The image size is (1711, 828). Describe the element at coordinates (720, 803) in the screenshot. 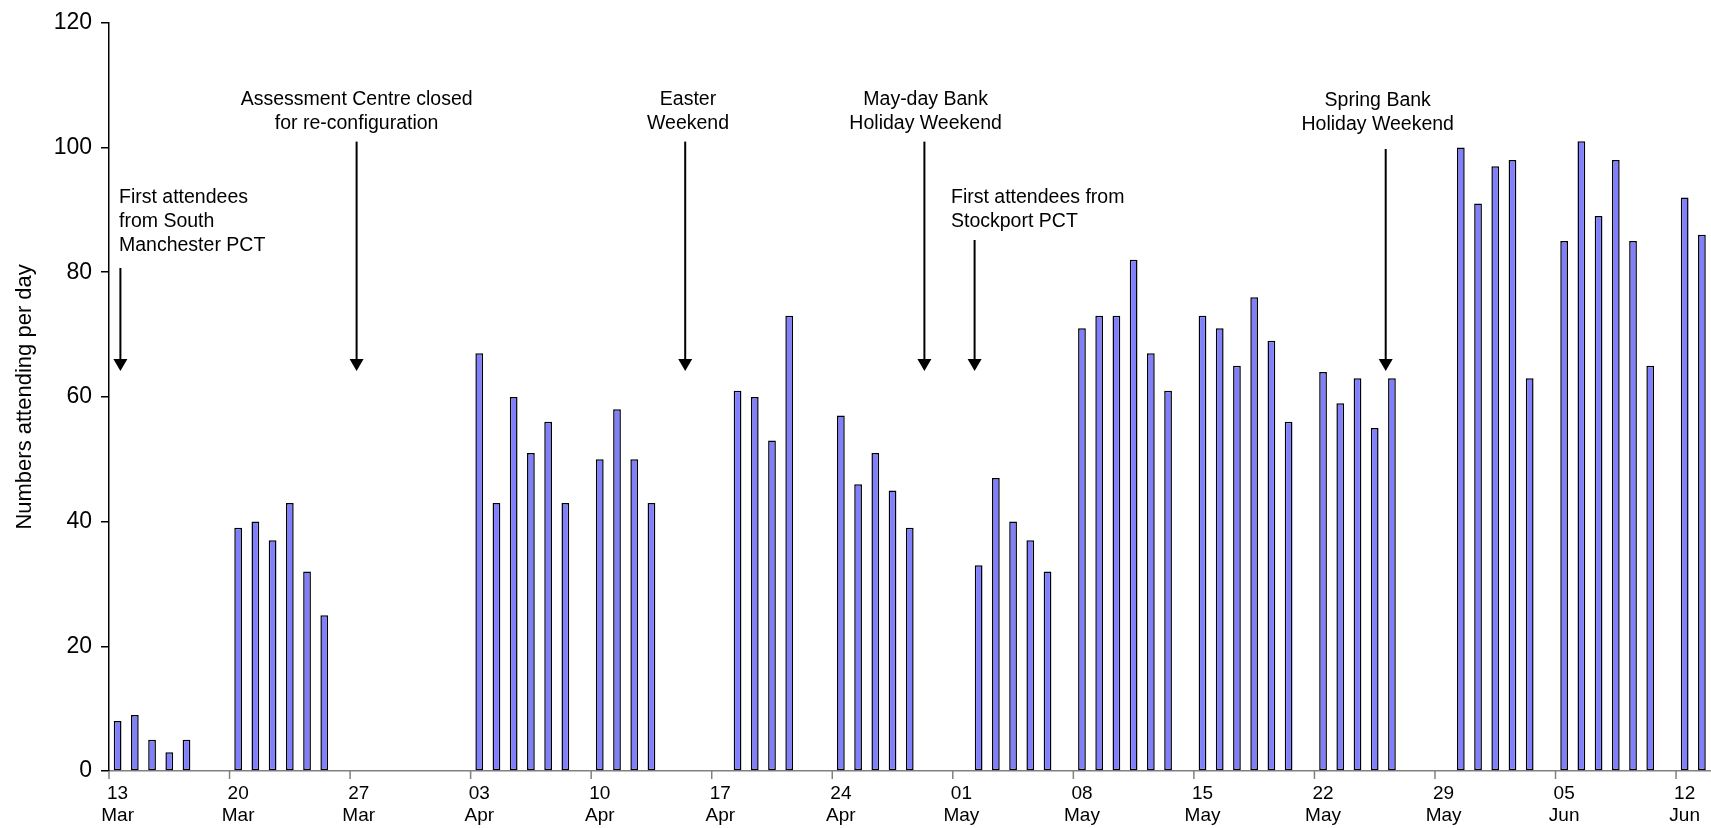

I see `x-tick-label: 17 Apr` at that location.